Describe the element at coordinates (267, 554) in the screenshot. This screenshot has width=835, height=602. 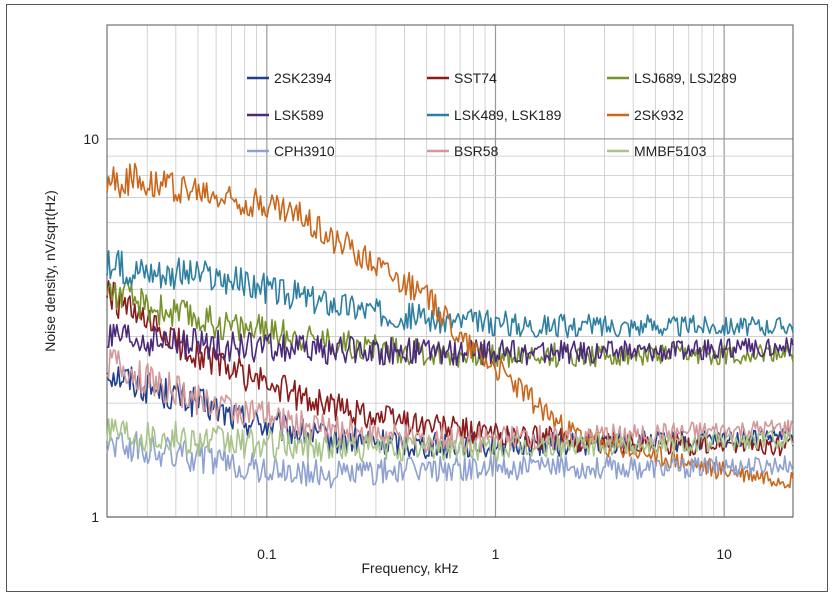
I see `x-tick-label: 0.1` at that location.